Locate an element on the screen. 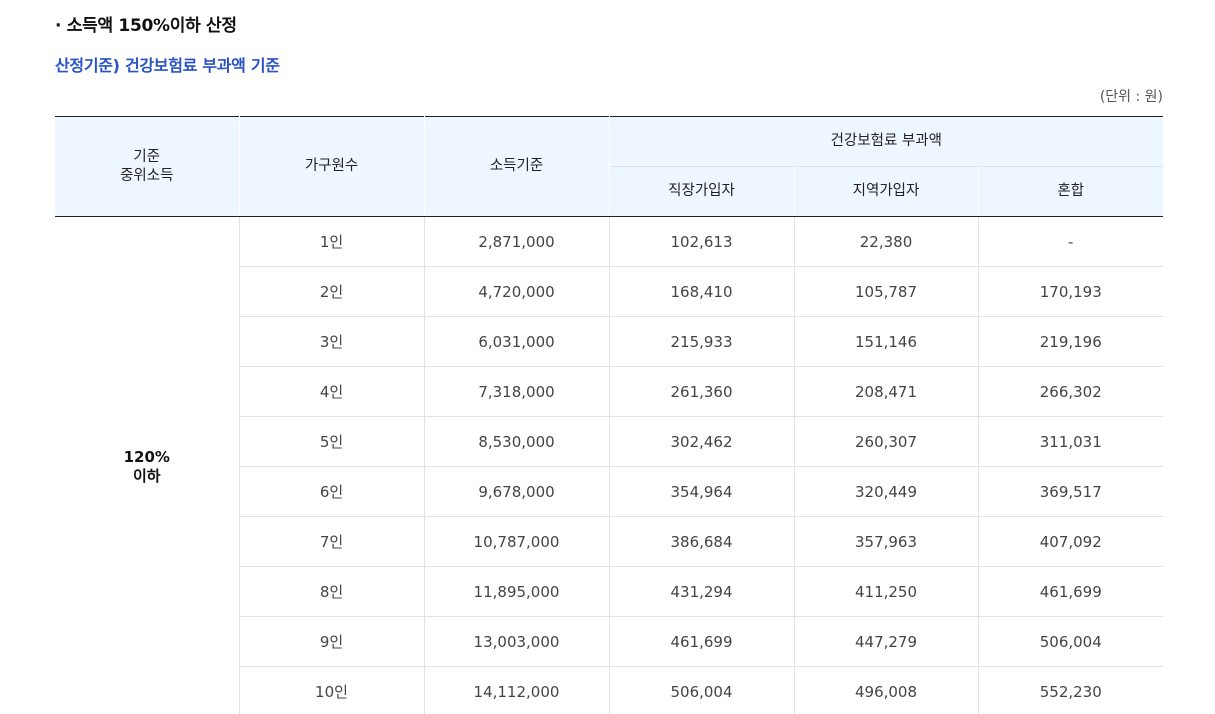 The height and width of the screenshot is (714, 1215). table-row: 3인 6,031,000 215,933 151,146 219,196 is located at coordinates (609, 341).